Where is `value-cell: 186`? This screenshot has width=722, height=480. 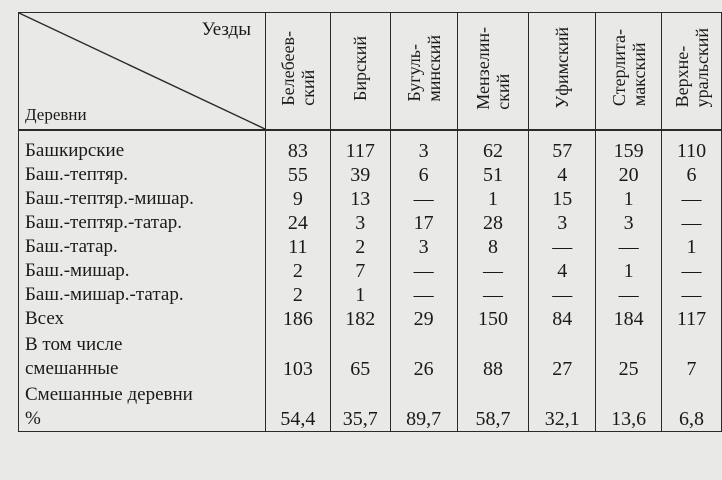 value-cell: 186 is located at coordinates (298, 319).